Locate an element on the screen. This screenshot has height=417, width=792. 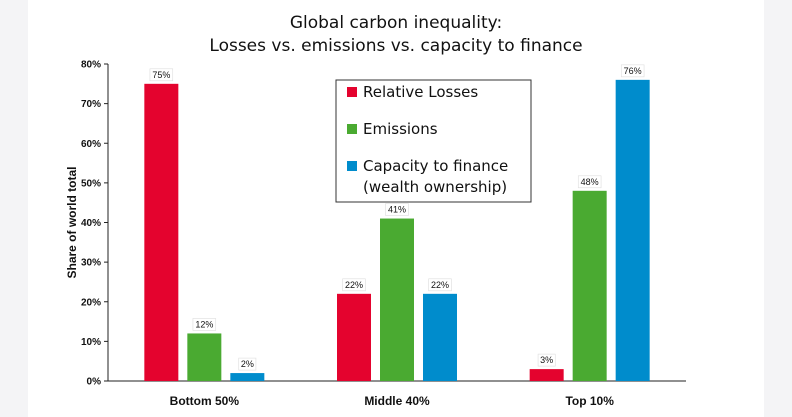
data-label: 76% is located at coordinates (633, 71).